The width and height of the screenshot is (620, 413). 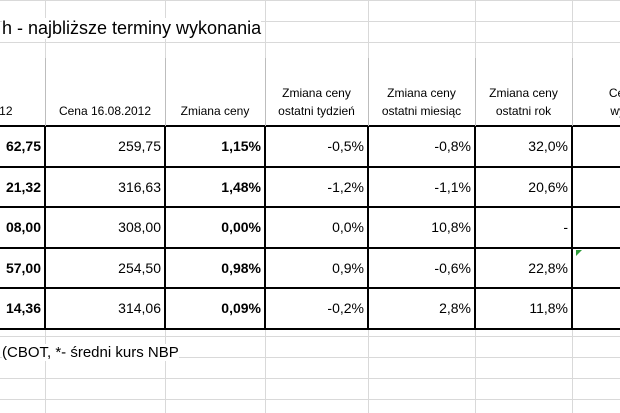 What do you see at coordinates (105, 267) in the screenshot?
I see `table-cell: 254,50` at bounding box center [105, 267].